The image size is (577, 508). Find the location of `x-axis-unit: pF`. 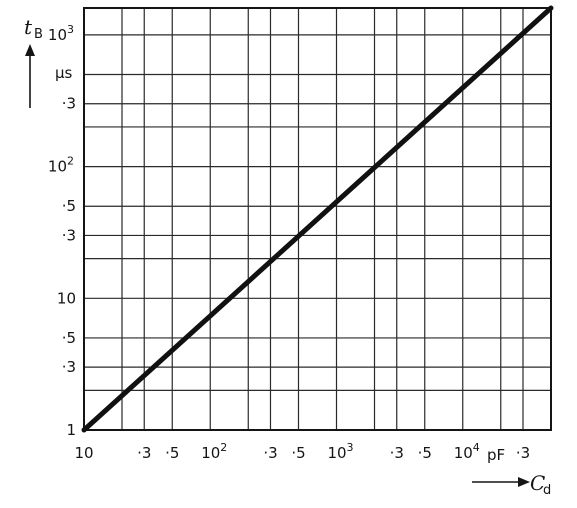

x-axis-unit: pF is located at coordinates (496, 455).